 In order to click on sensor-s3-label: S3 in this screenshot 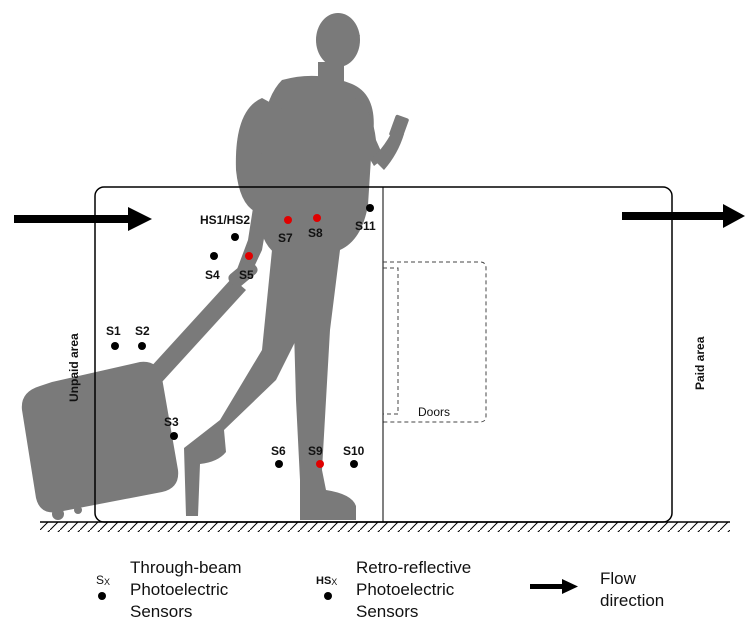, I will do `click(171, 422)`.